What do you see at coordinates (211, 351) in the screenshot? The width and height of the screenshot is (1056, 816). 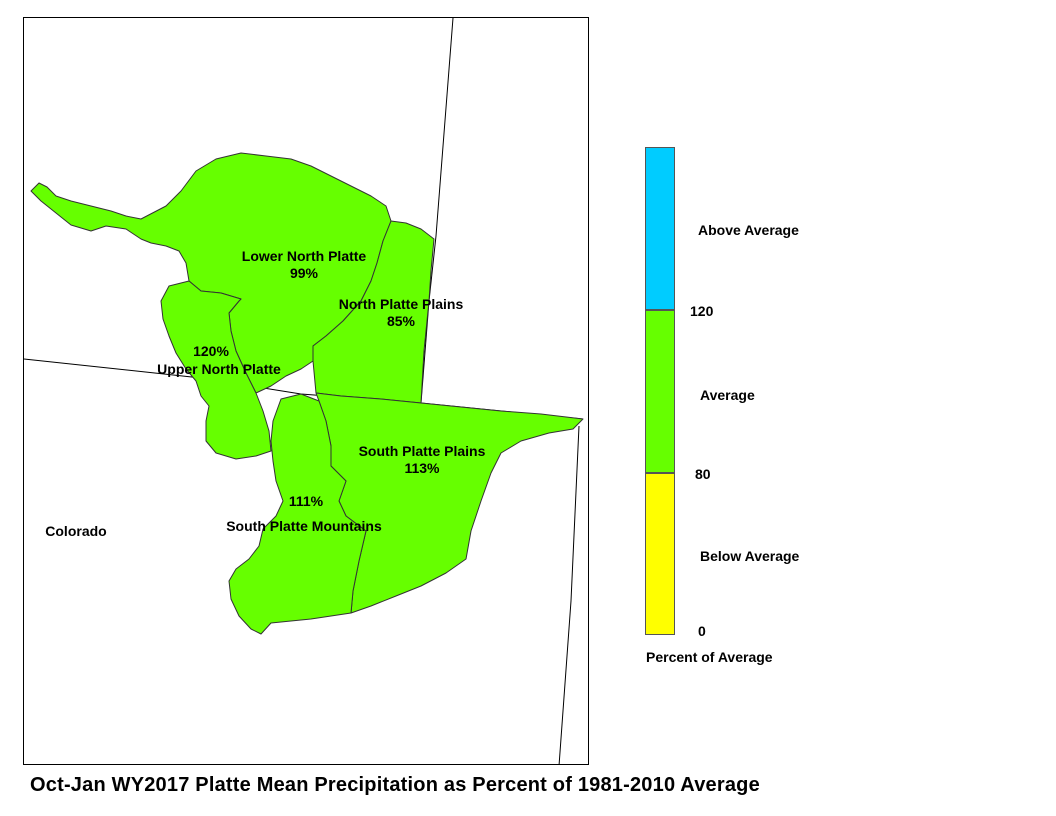 I see `basin-percent-upper-north-platte: 120%` at bounding box center [211, 351].